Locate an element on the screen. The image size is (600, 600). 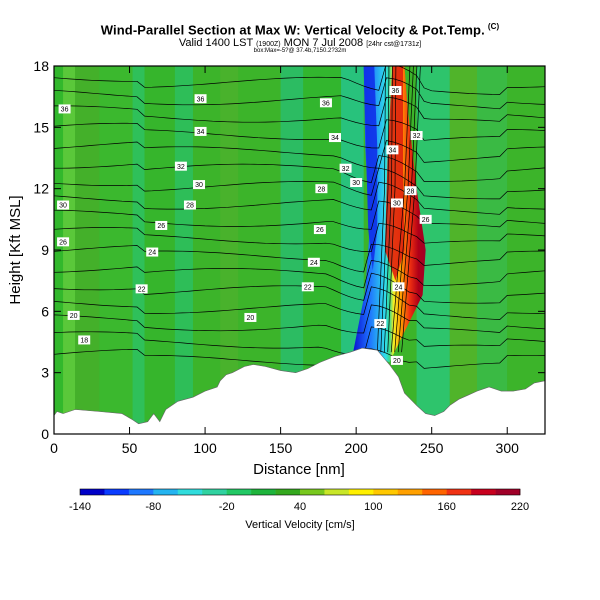
x-axis-label: Distance [nm] is located at coordinates (299, 469).